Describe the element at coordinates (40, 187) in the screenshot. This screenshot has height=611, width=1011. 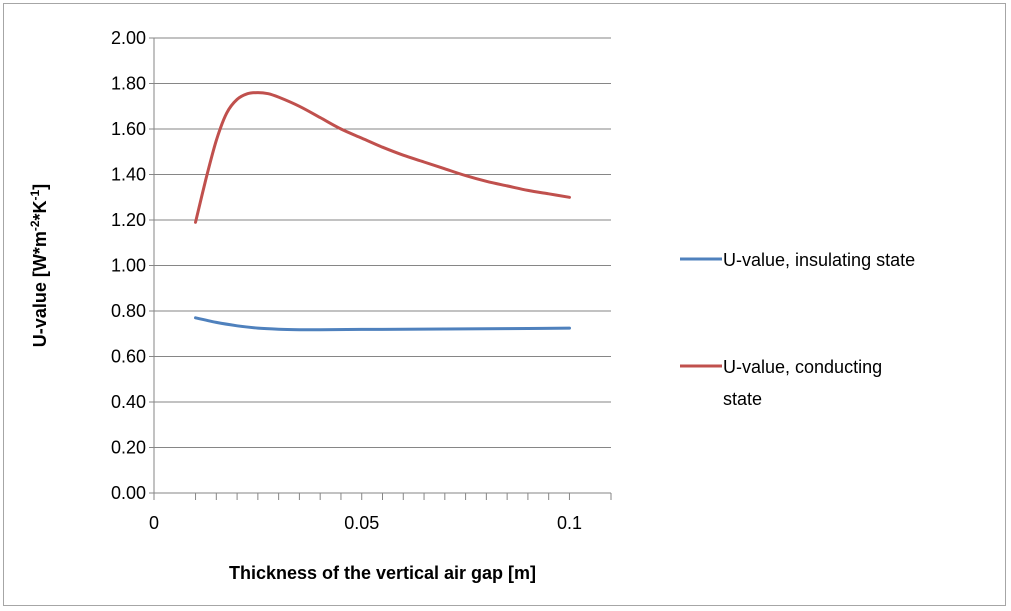
I see `y-axis-title-end: ]` at that location.